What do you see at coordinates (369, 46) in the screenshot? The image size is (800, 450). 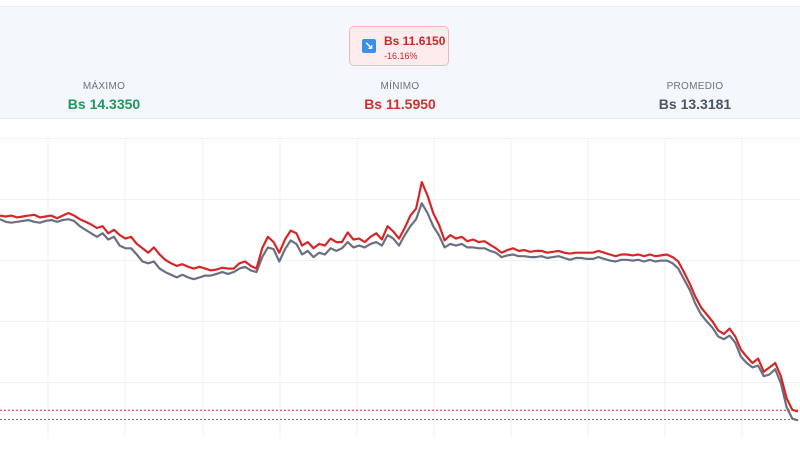 I see `trend-down-arrow-icon: ↘` at bounding box center [369, 46].